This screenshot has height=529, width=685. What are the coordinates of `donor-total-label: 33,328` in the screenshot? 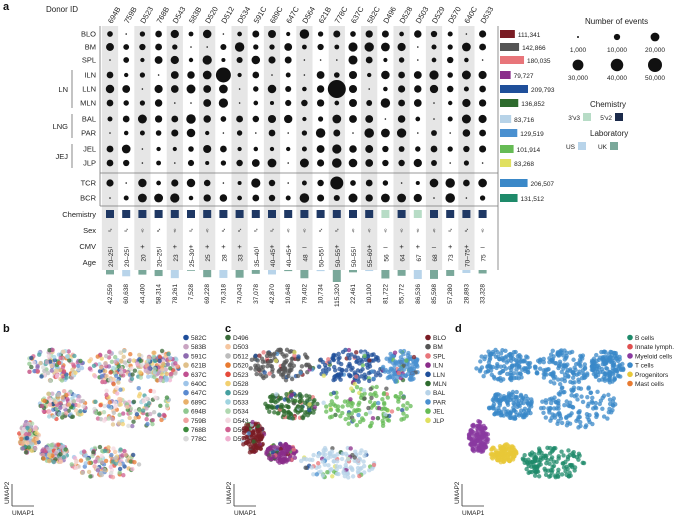 It's located at (483, 294).